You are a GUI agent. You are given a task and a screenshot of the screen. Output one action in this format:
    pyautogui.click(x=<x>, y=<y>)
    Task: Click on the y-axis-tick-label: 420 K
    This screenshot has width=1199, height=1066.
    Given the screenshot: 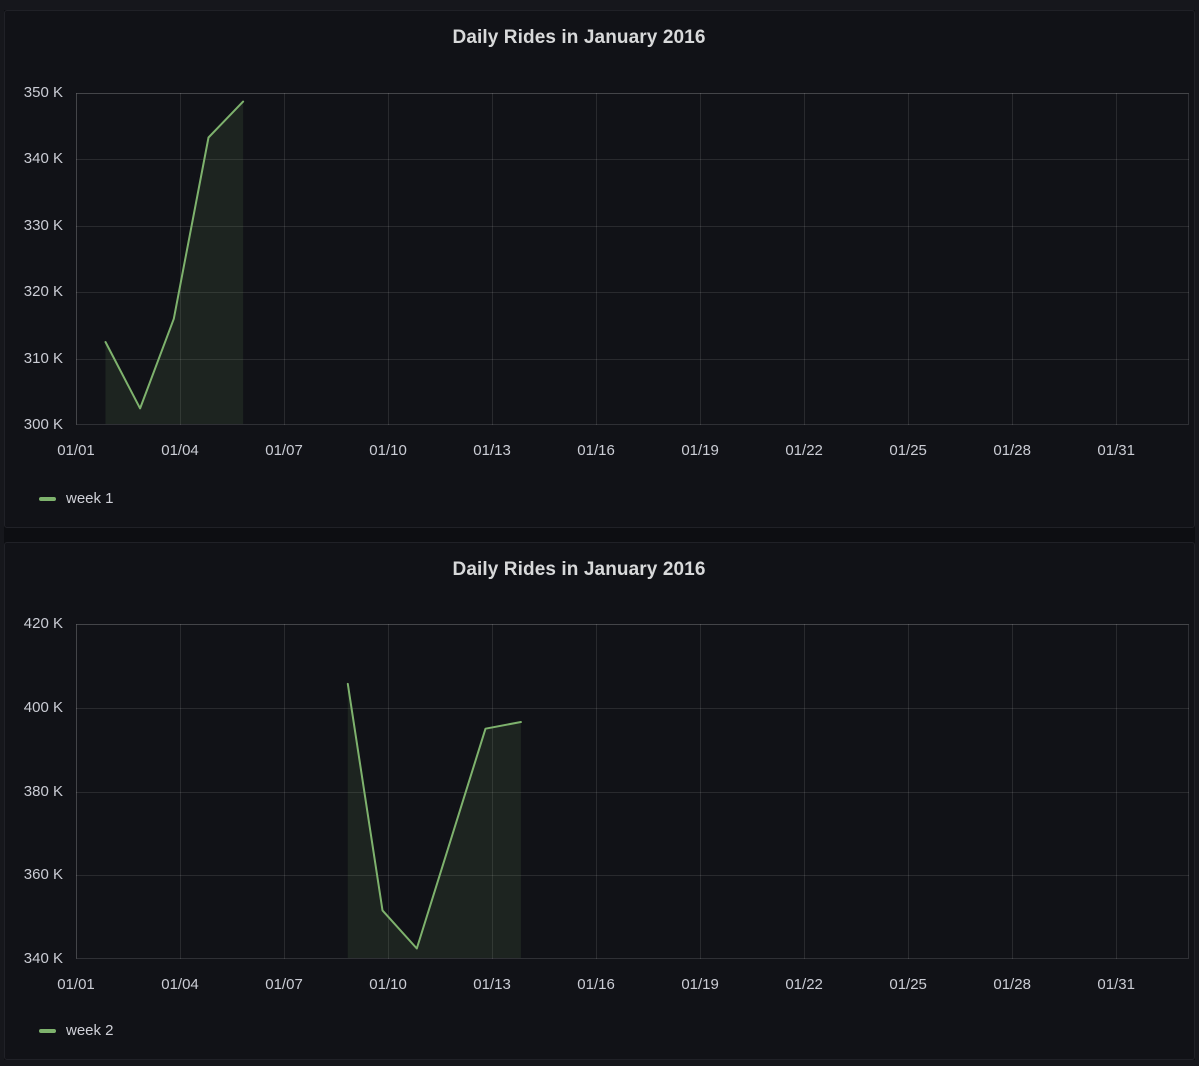 What is the action you would take?
    pyautogui.click(x=43, y=623)
    